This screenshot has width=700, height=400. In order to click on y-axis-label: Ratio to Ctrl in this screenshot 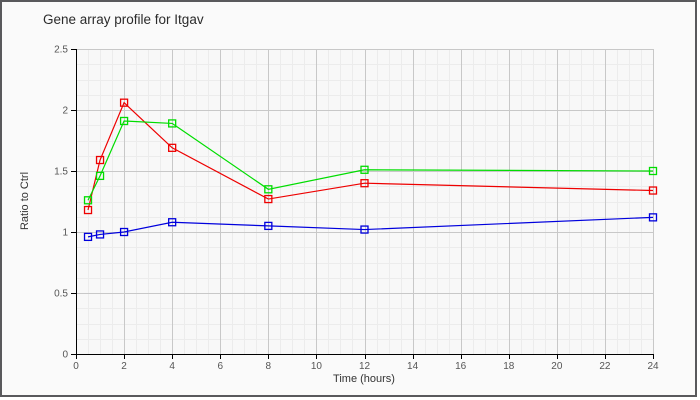, I will do `click(25, 201)`.